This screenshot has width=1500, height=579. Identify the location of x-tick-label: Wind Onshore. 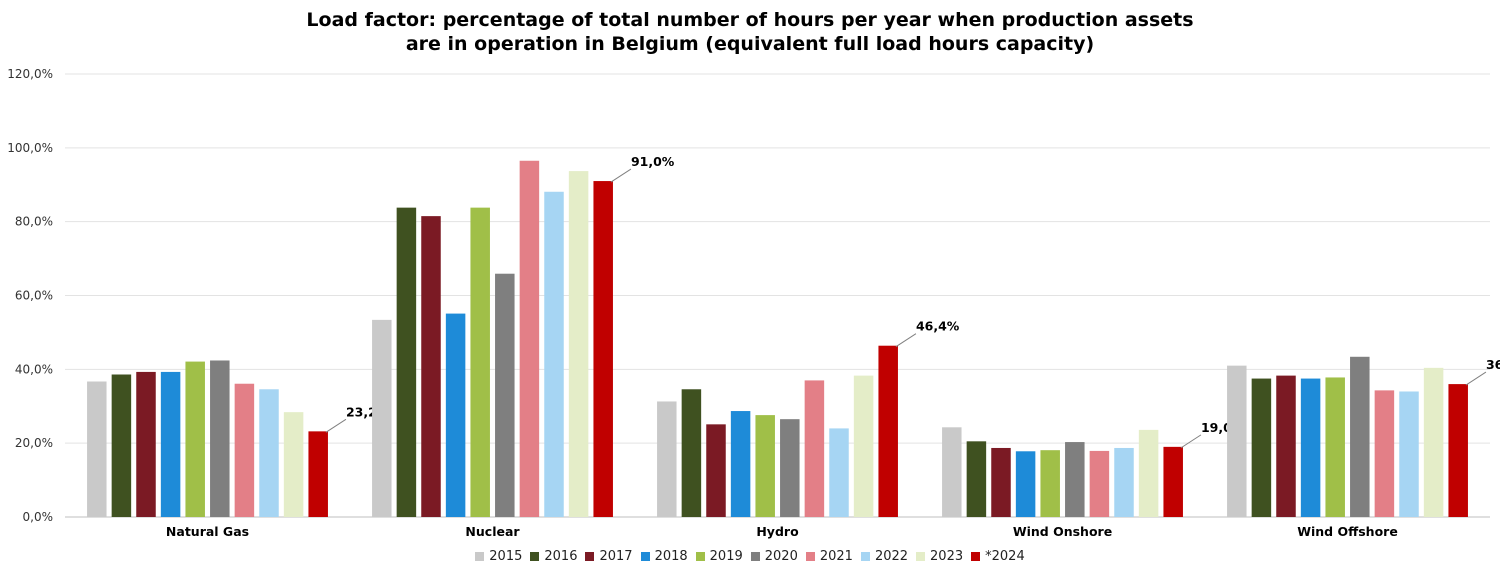
(1062, 531).